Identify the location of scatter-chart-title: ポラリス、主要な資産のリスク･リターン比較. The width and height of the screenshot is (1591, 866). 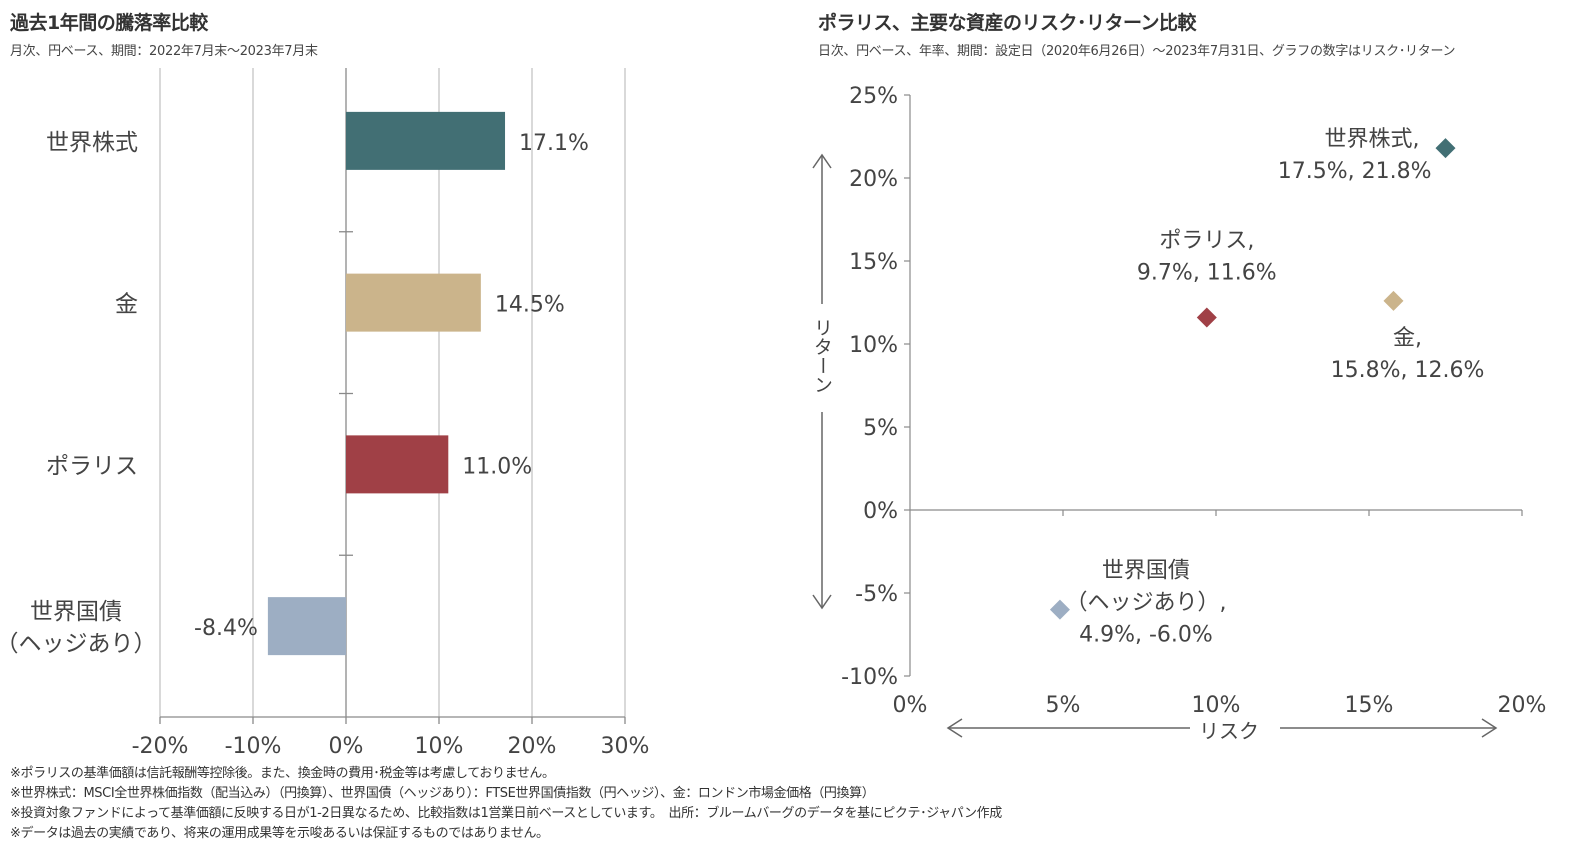
(1007, 23).